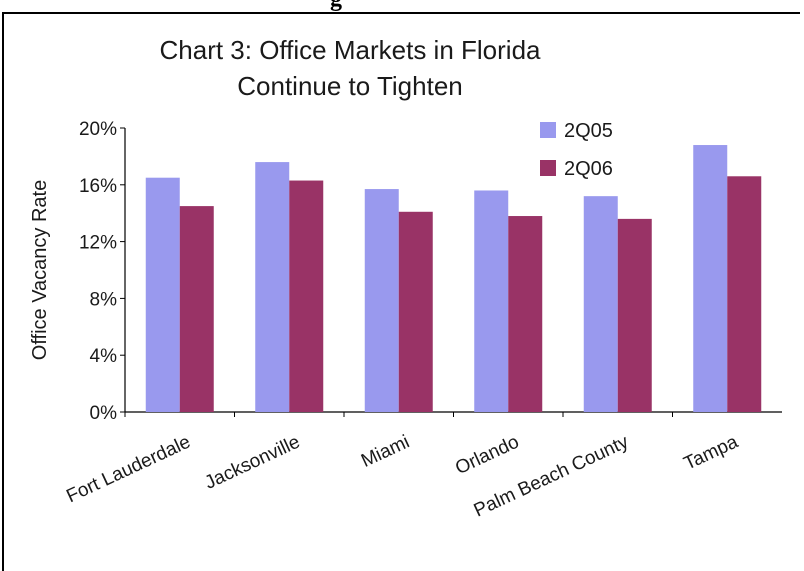 This screenshot has width=804, height=571. Describe the element at coordinates (350, 86) in the screenshot. I see `chart-title-line-2: Continue to Tighten` at that location.